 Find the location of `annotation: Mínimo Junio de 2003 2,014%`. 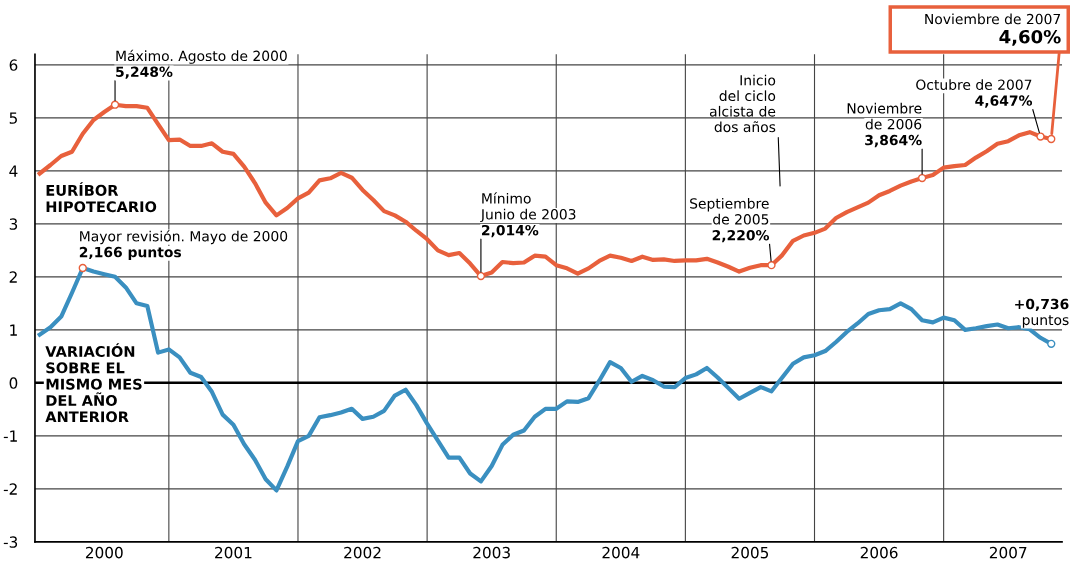

annotation: Mínimo Junio de 2003 2,014% is located at coordinates (528, 215).